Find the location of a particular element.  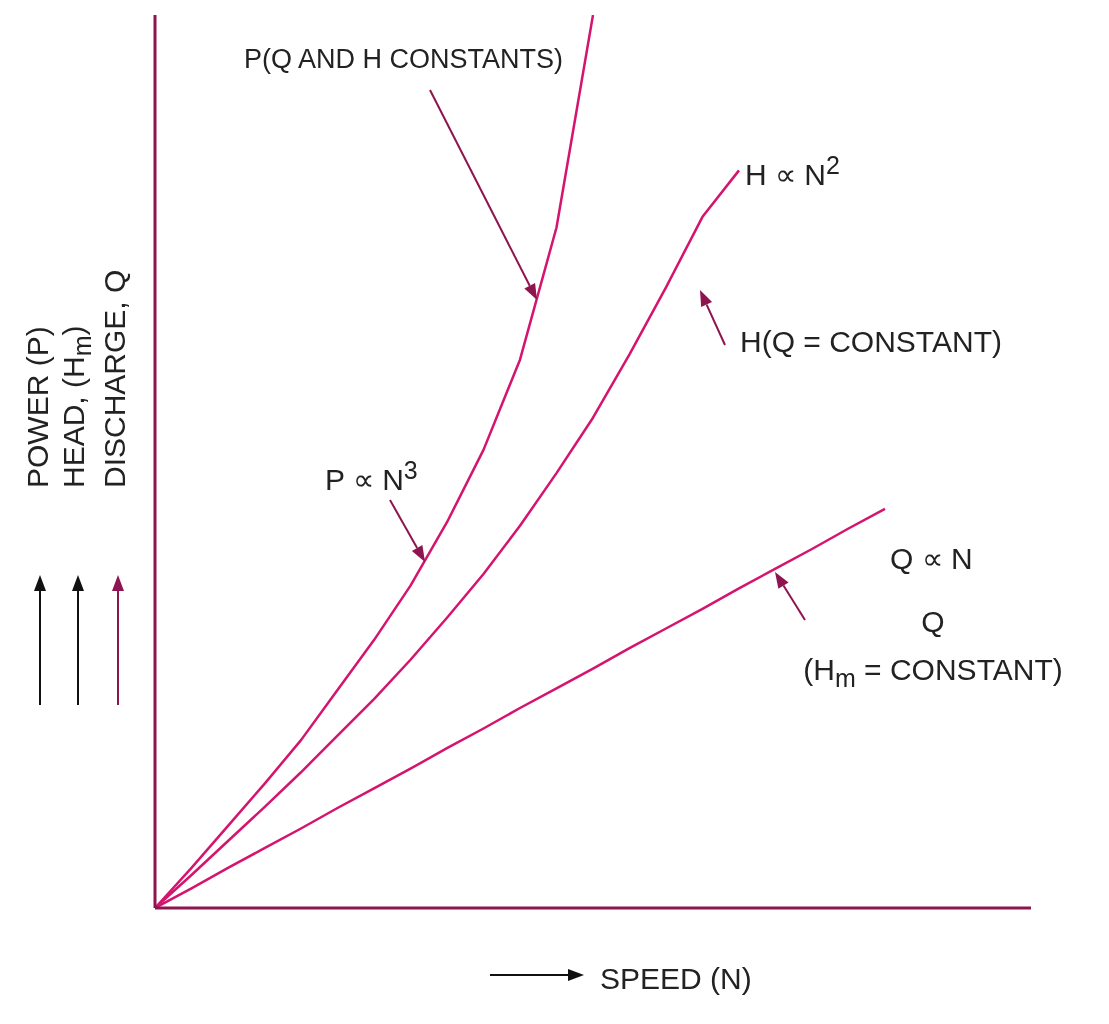

annotation: Q ∝ N is located at coordinates (931, 559).